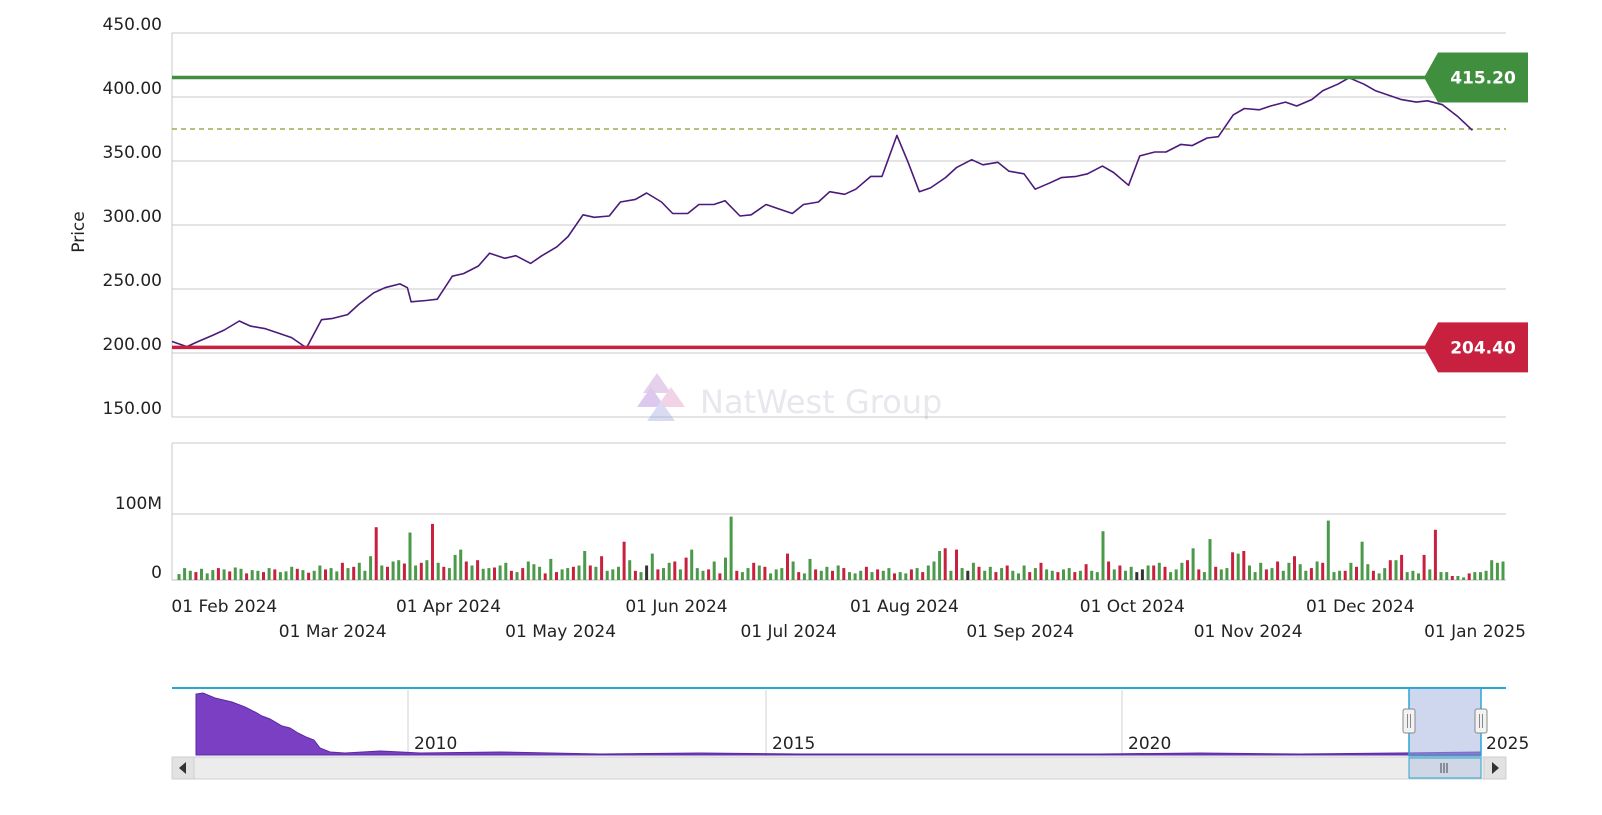  I want to click on navigator-scrollbar-track, so click(839, 768).